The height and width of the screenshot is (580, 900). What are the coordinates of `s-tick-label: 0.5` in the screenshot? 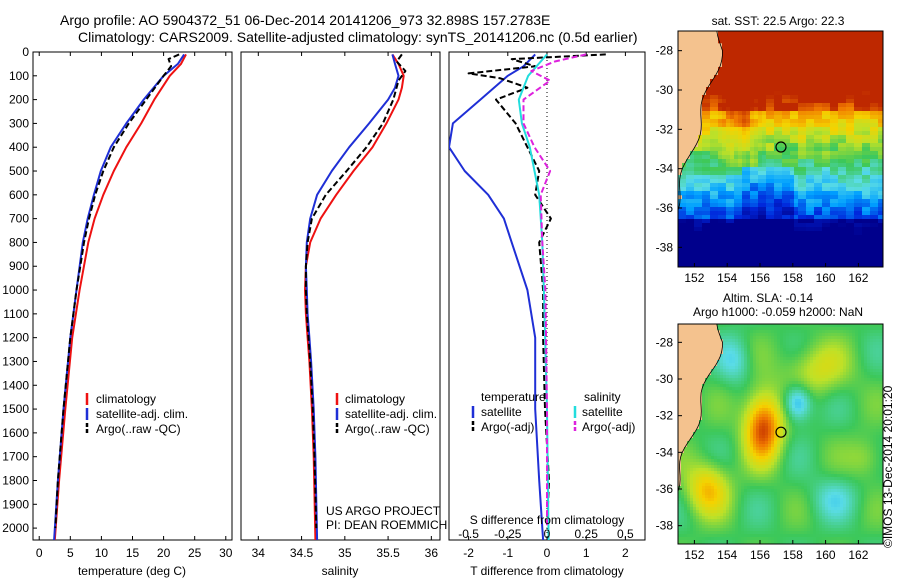 It's located at (625, 534).